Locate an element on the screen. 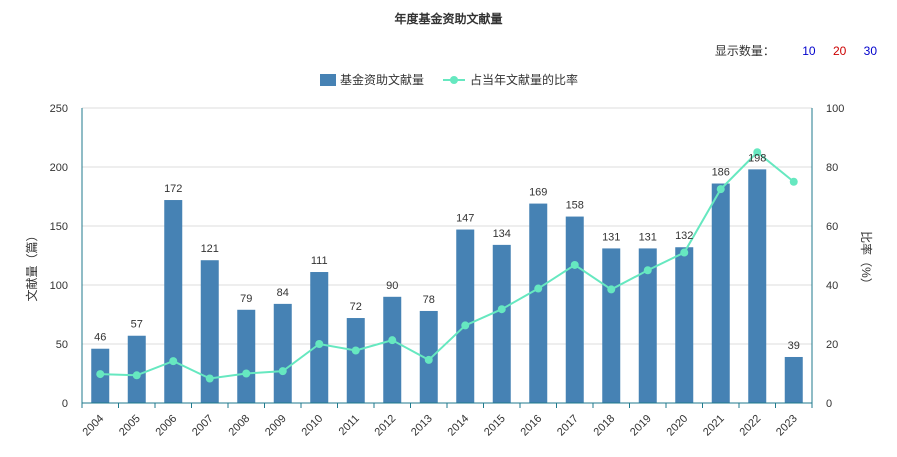 The image size is (897, 457). legend-item-bar: 基金资助文献量 is located at coordinates (372, 79).